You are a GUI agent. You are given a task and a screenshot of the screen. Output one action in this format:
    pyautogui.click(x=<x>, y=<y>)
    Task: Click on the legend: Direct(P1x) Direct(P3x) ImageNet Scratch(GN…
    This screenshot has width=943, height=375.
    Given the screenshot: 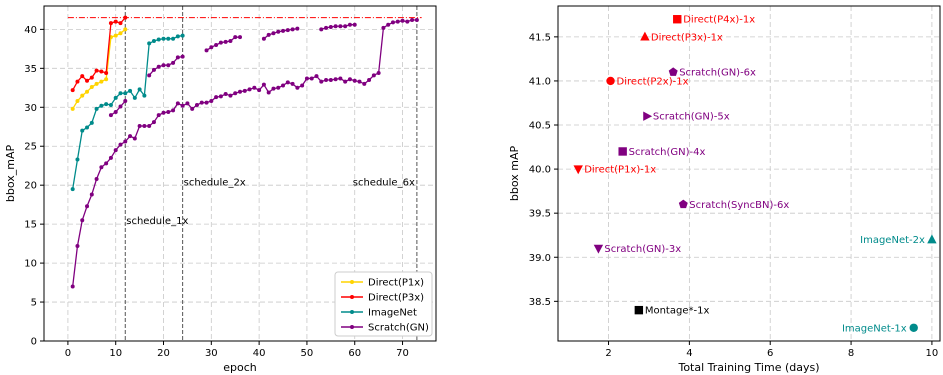 What is the action you would take?
    pyautogui.click(x=383, y=304)
    